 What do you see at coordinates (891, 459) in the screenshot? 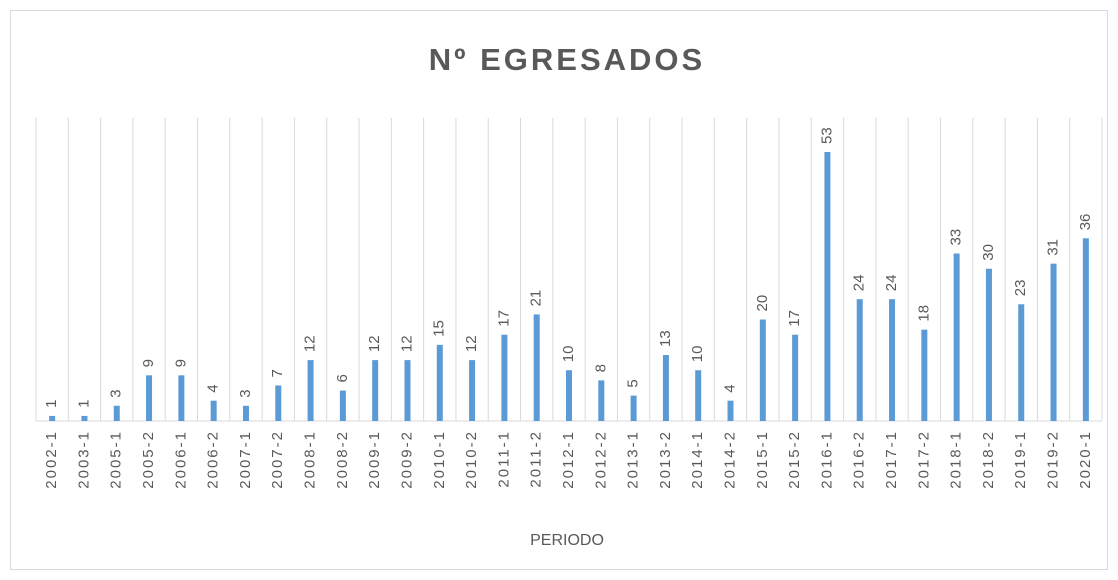
I see `x-tick-label: 2017-1` at bounding box center [891, 459].